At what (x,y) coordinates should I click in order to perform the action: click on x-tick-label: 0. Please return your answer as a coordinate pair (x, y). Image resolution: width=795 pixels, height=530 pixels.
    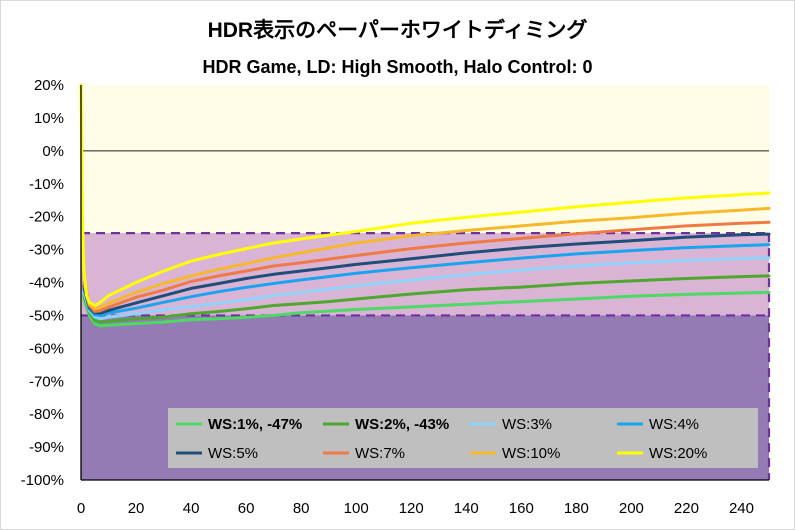
    Looking at the image, I should click on (81, 508).